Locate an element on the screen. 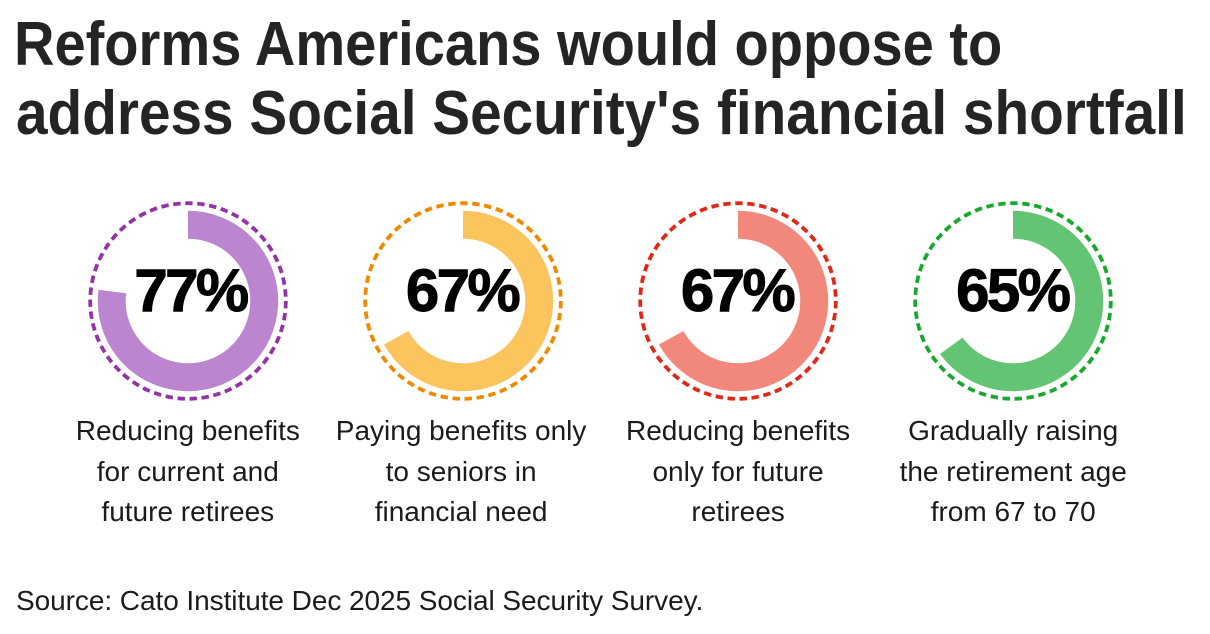 Image resolution: width=1210 pixels, height=634 pixels. svg-text: 65% is located at coordinates (1013, 290).